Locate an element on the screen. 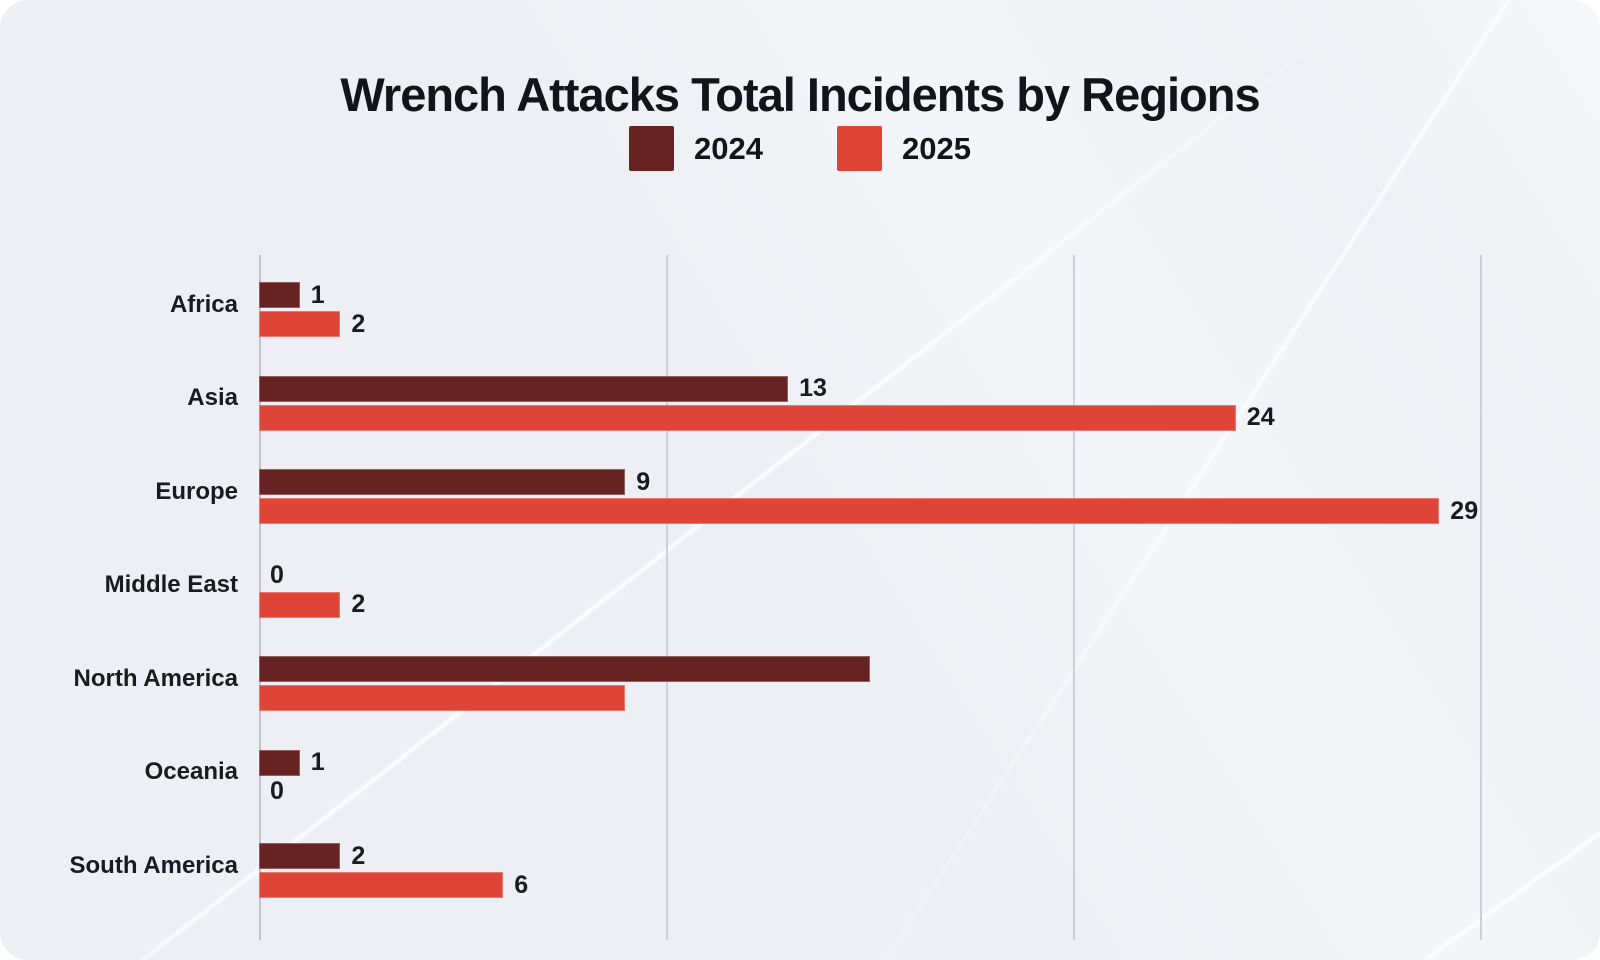 Image resolution: width=1600 pixels, height=960 pixels. bar-line-2025 is located at coordinates (869, 698).